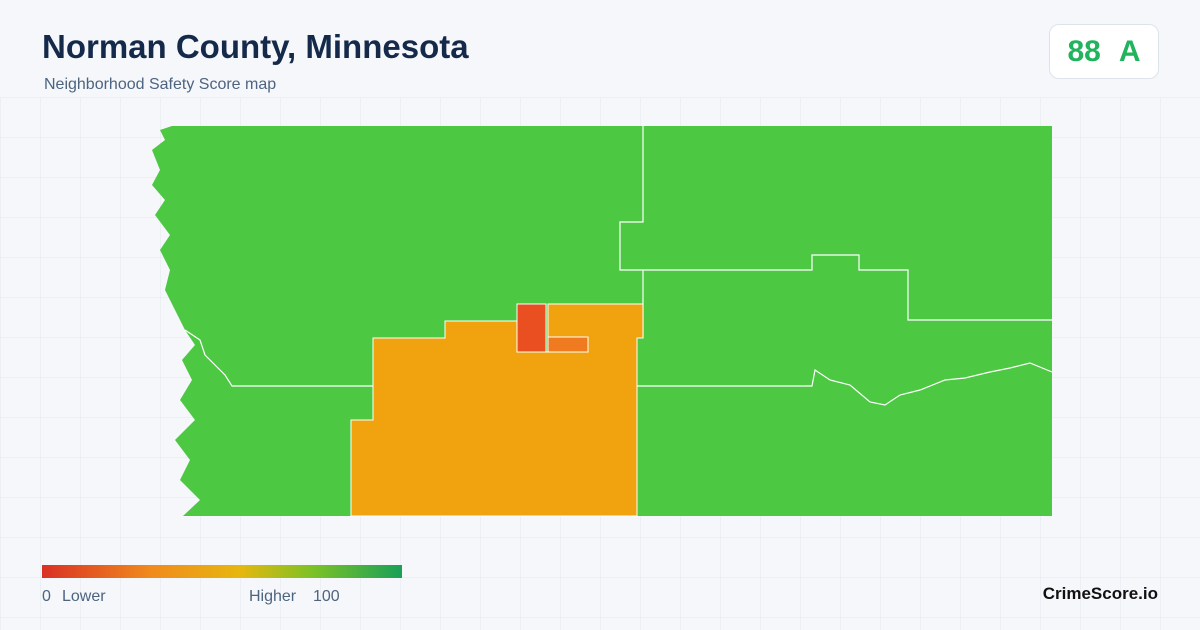 This screenshot has width=1200, height=630. Describe the element at coordinates (84, 596) in the screenshot. I see `legend-min-label: Lower` at that location.